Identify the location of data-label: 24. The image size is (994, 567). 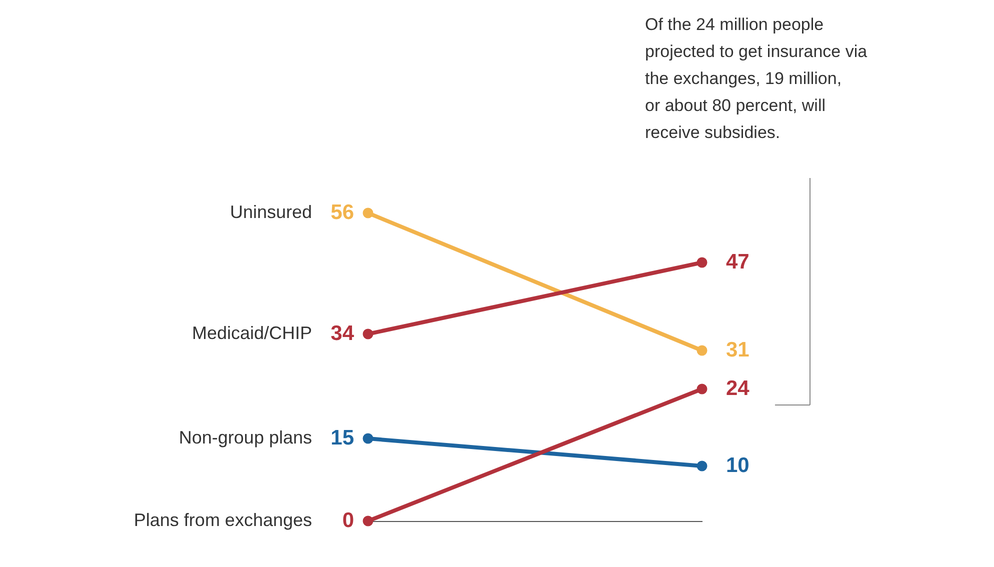
(738, 388).